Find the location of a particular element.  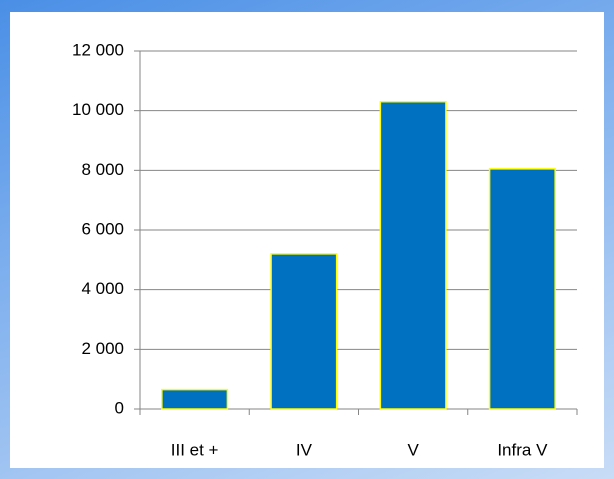

x-tick-label: Infra V is located at coordinates (522, 449).